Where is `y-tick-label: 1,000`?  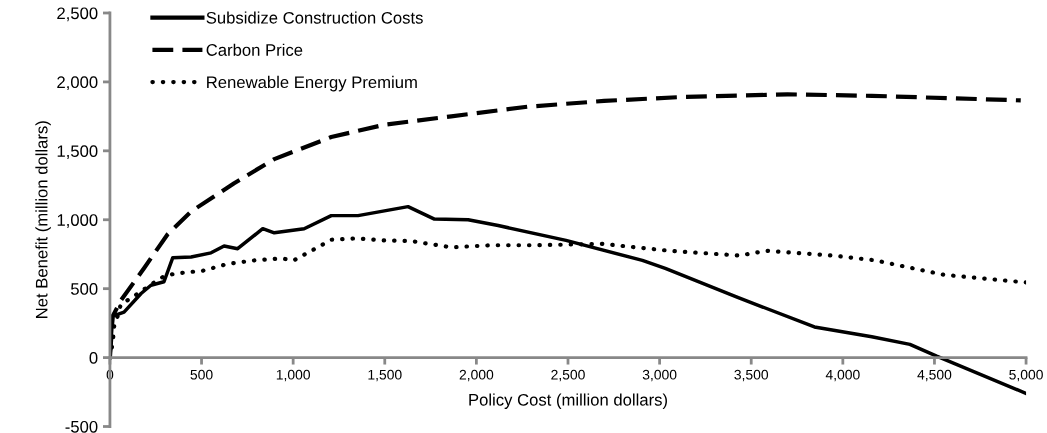
y-tick-label: 1,000 is located at coordinates (77, 221).